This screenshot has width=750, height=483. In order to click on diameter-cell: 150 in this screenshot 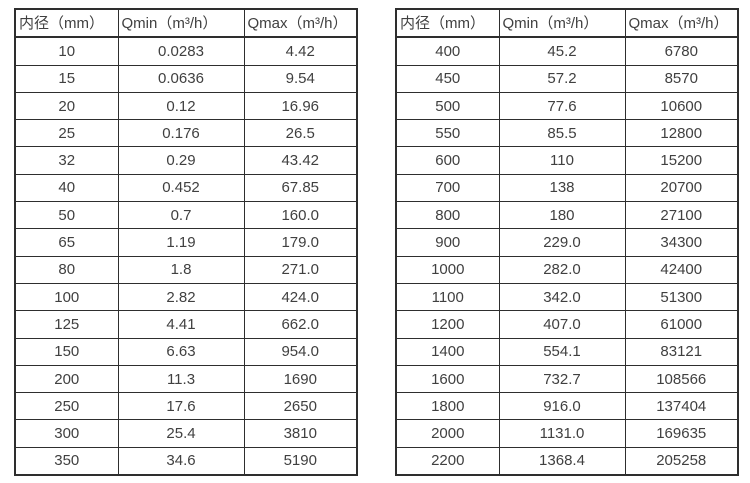, I will do `click(66, 351)`.